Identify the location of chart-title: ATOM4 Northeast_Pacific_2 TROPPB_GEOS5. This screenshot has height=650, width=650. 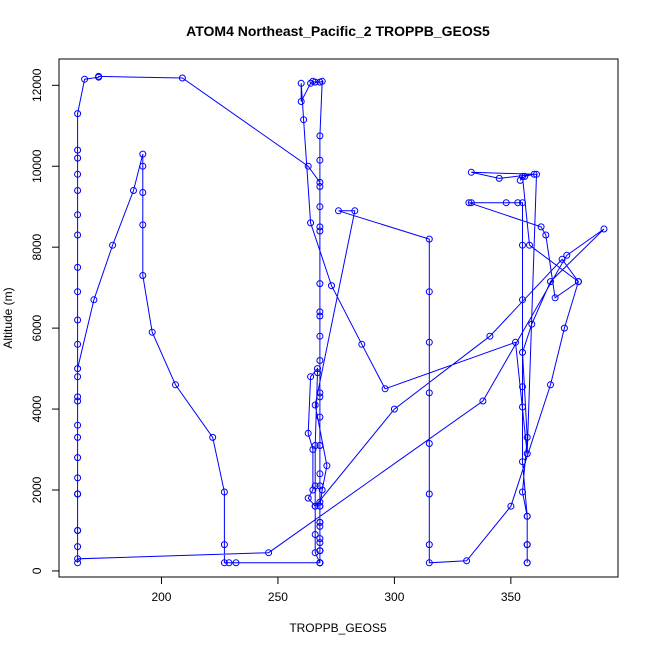
(338, 31).